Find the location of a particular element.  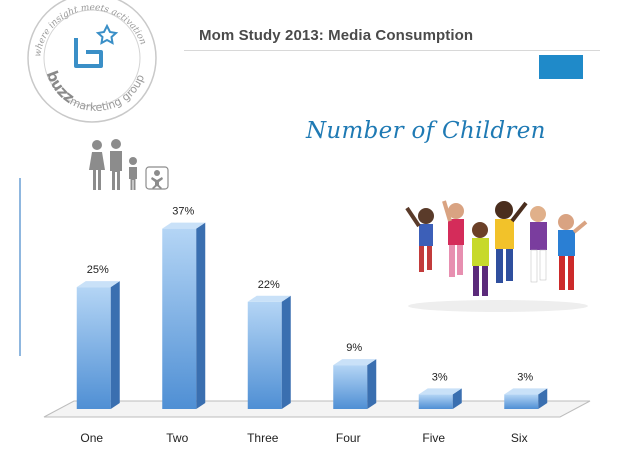

bar-side-six is located at coordinates (543, 398).